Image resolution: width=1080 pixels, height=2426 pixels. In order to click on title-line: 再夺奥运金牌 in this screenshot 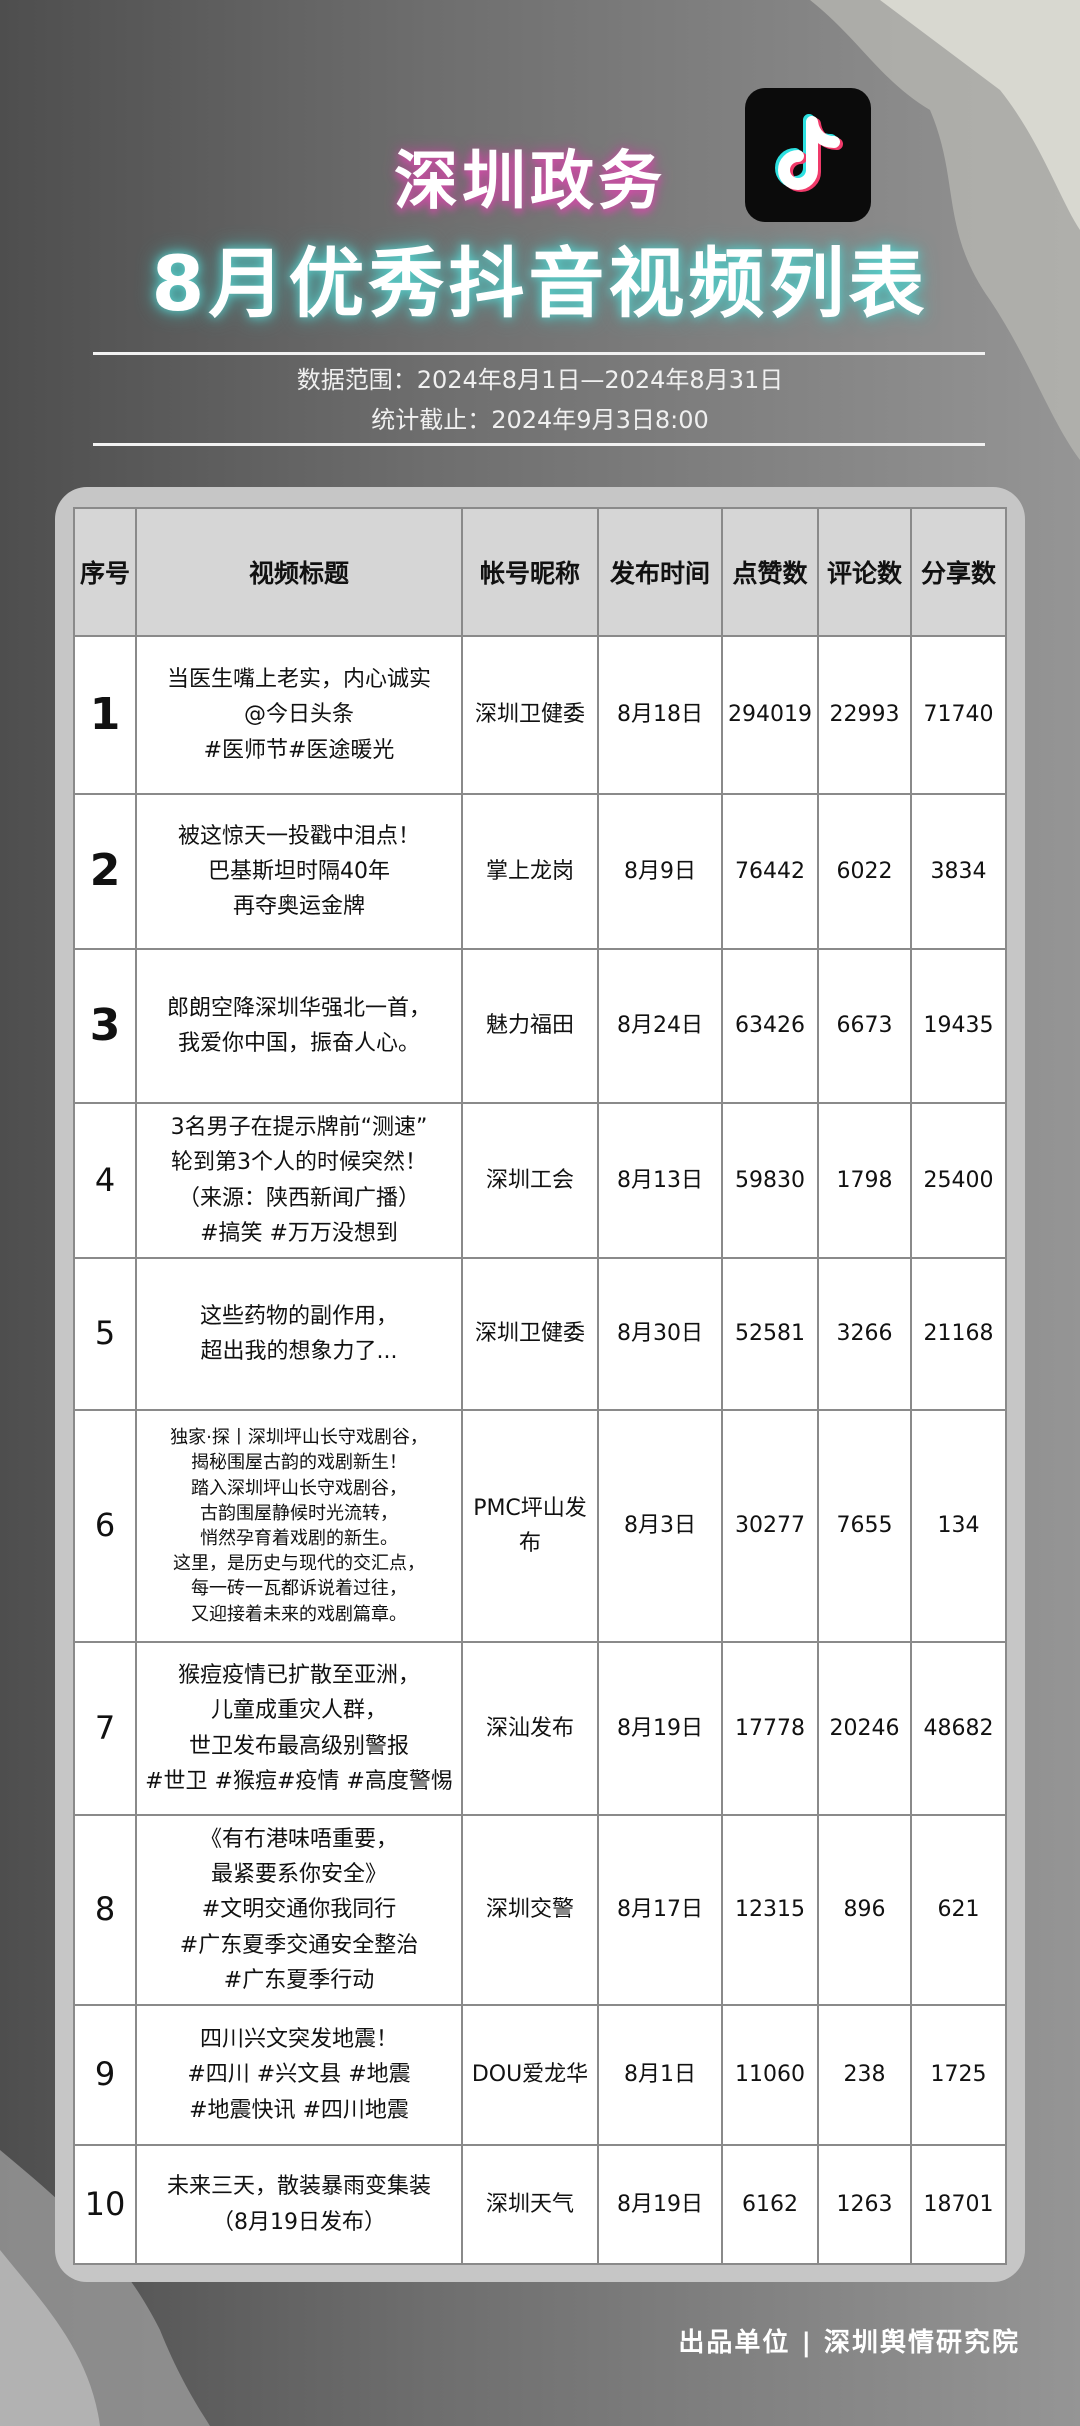, I will do `click(298, 907)`.